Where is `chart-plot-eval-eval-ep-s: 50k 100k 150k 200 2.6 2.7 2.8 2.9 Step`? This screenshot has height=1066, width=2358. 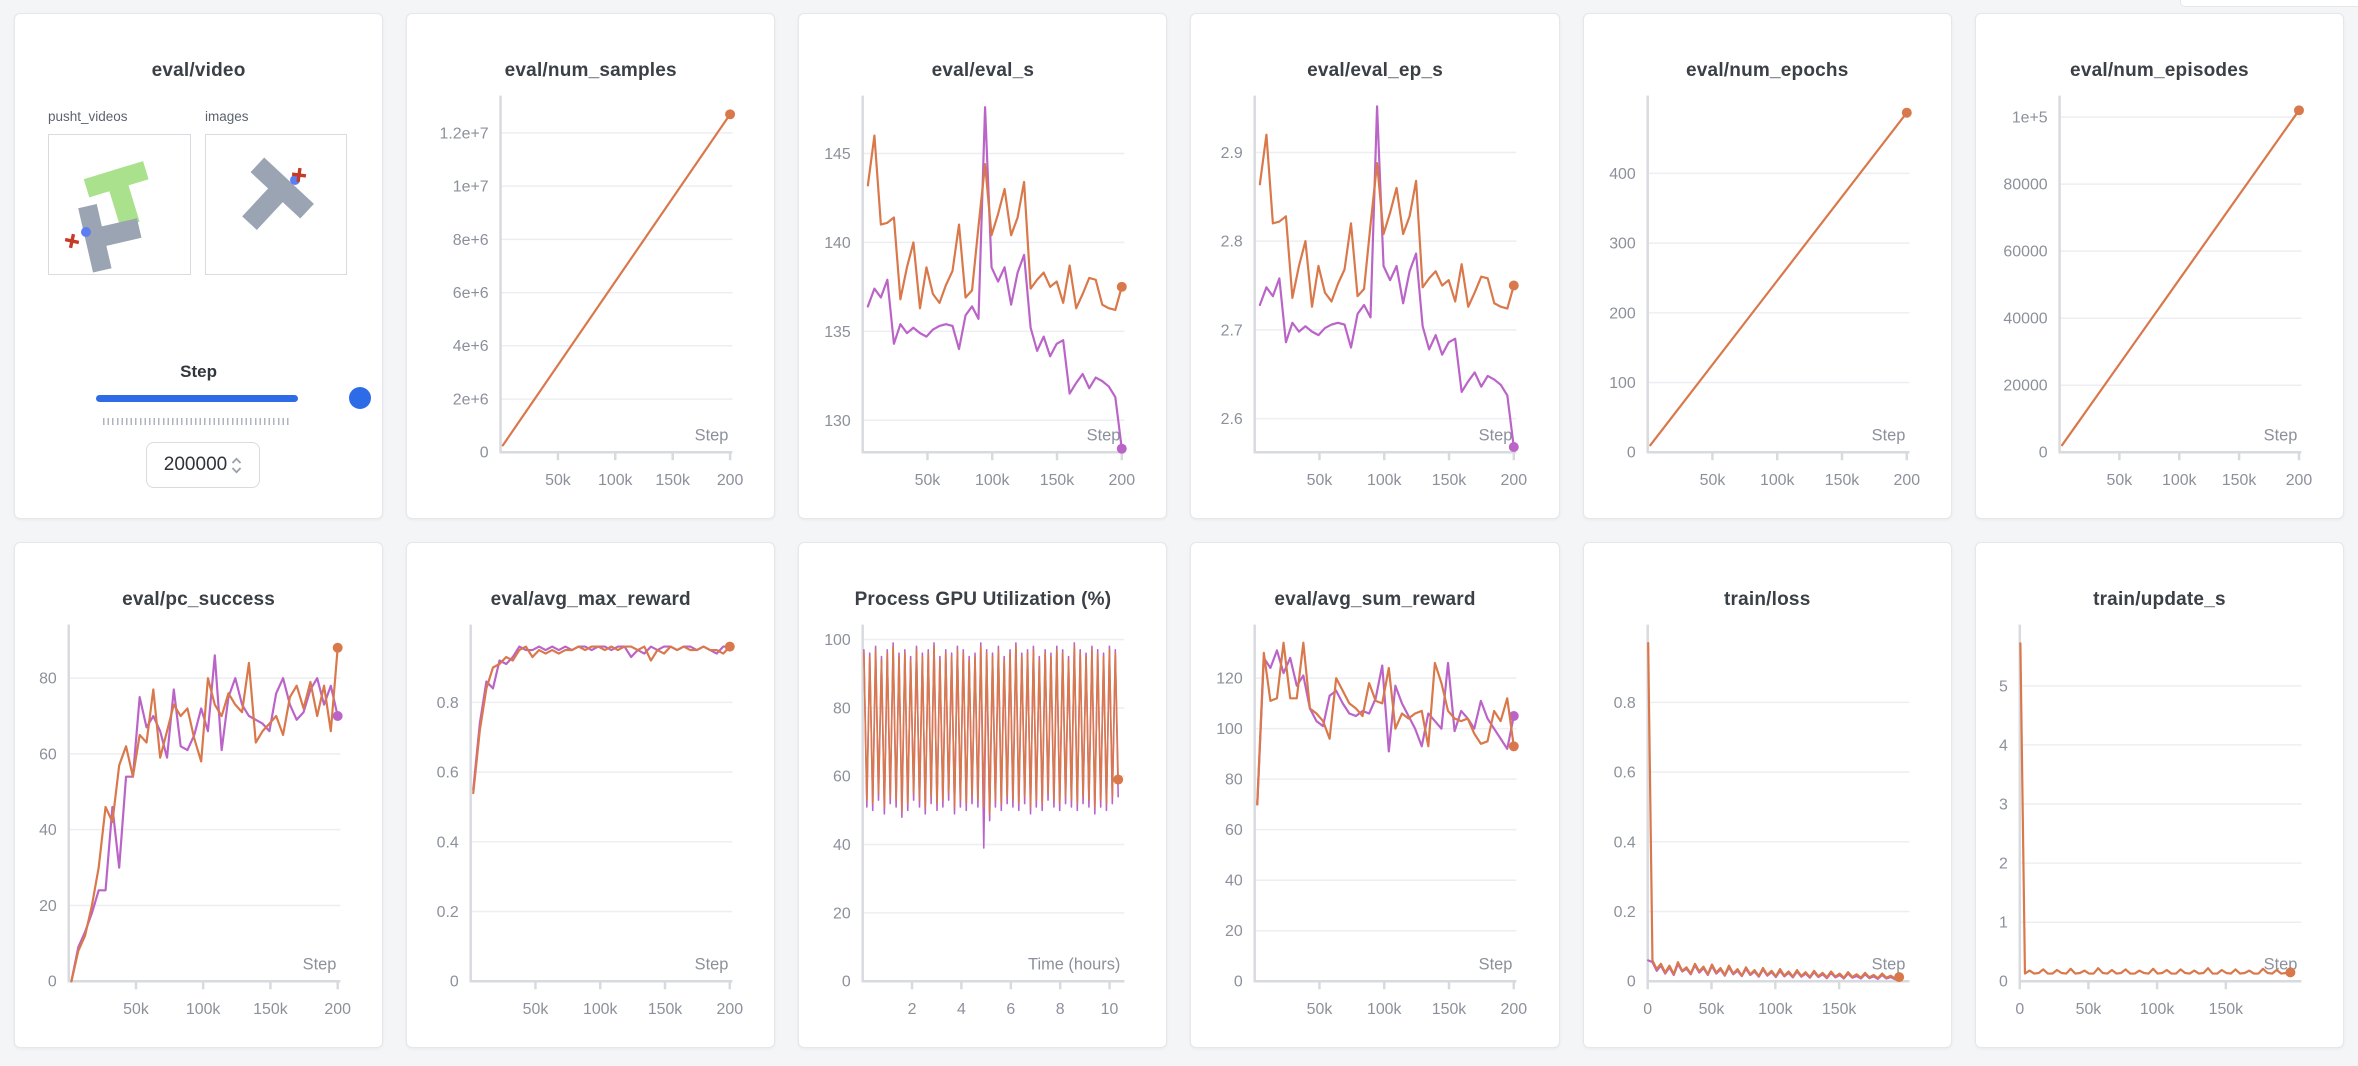 chart-plot-eval-eval-ep-s: 50k 100k 150k 200 2.6 2.7 2.8 2.9 Step is located at coordinates (1374, 266).